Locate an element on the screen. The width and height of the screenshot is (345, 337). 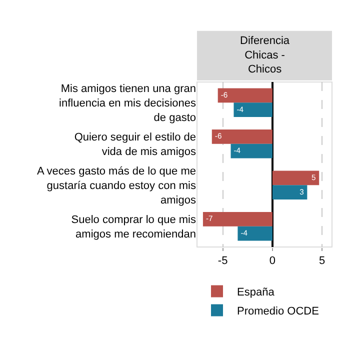
y-tick-label: A veces gasto más de lo que me gustaría cuando estoy con mis amigos is located at coordinates (116, 186).